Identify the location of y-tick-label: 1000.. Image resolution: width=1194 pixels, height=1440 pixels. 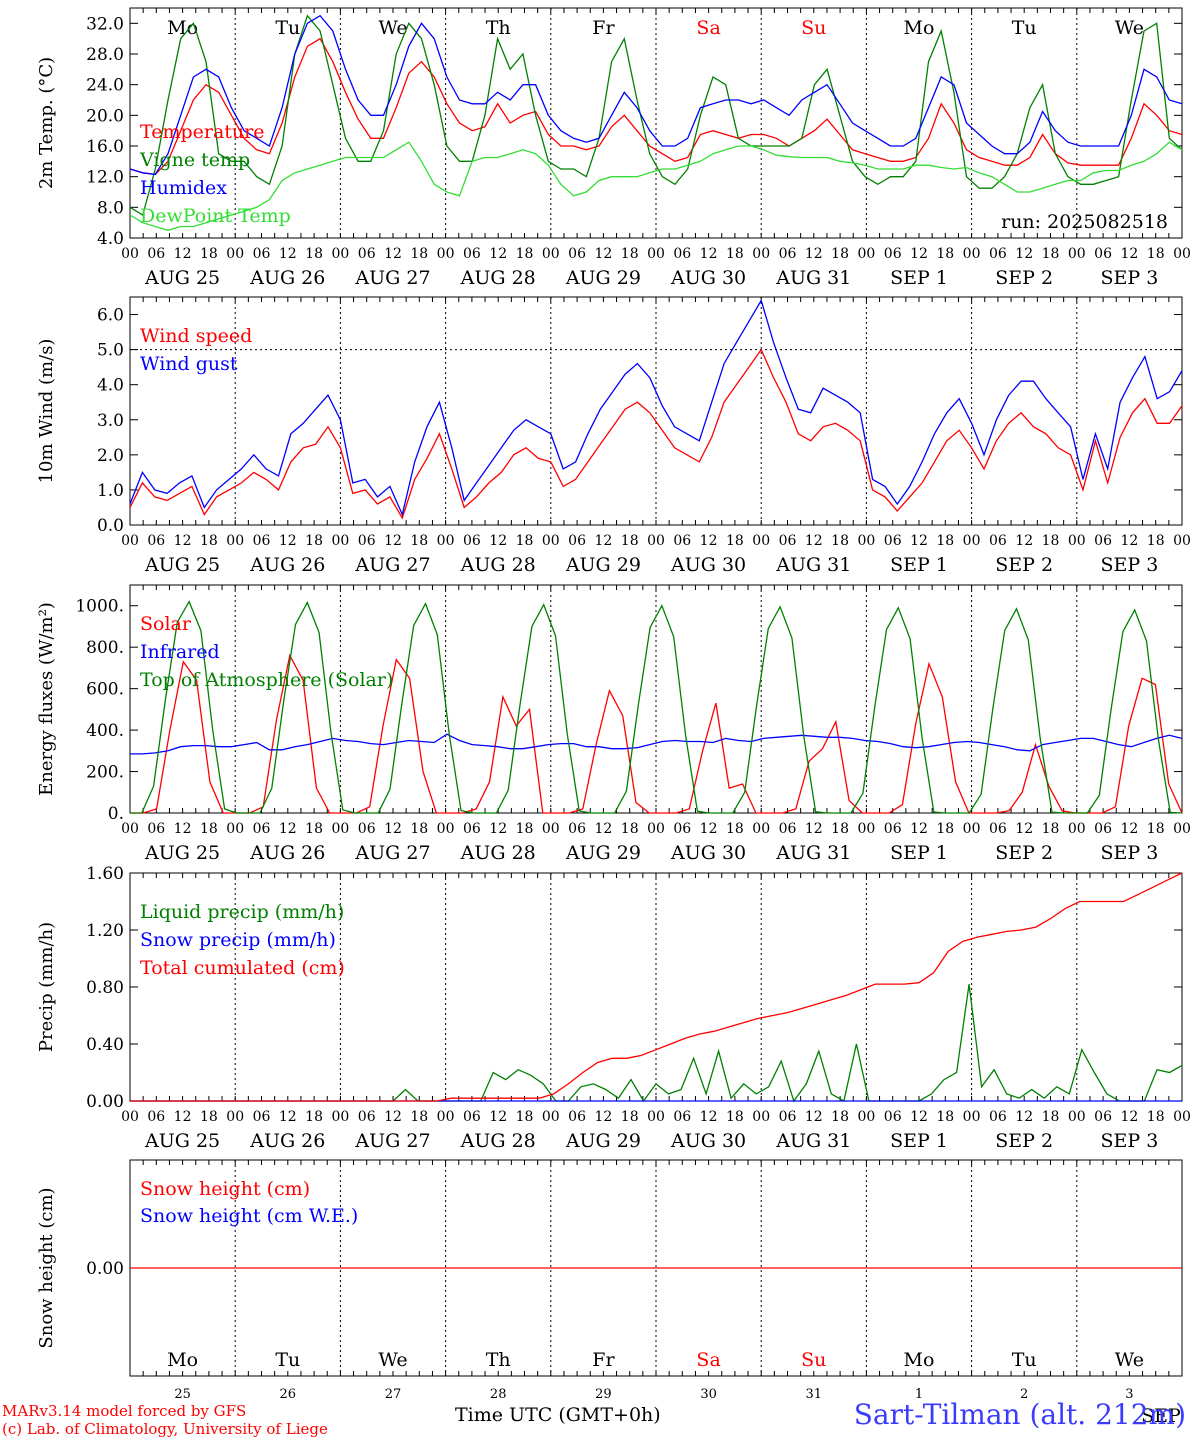
(99, 607).